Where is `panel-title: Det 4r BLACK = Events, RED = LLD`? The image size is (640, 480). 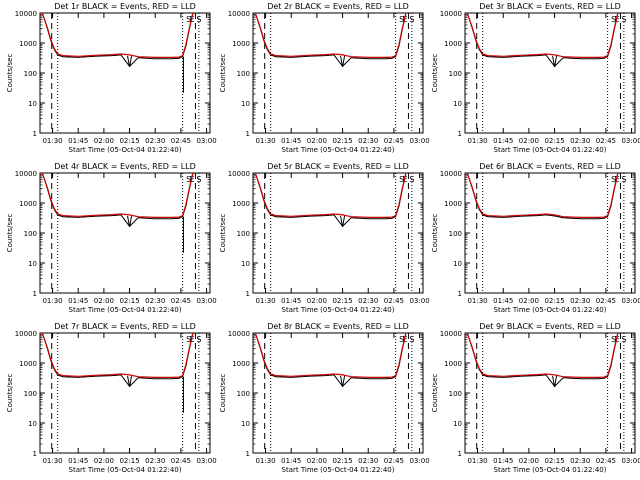
panel-title: Det 4r BLACK = Events, RED = LLD is located at coordinates (125, 166).